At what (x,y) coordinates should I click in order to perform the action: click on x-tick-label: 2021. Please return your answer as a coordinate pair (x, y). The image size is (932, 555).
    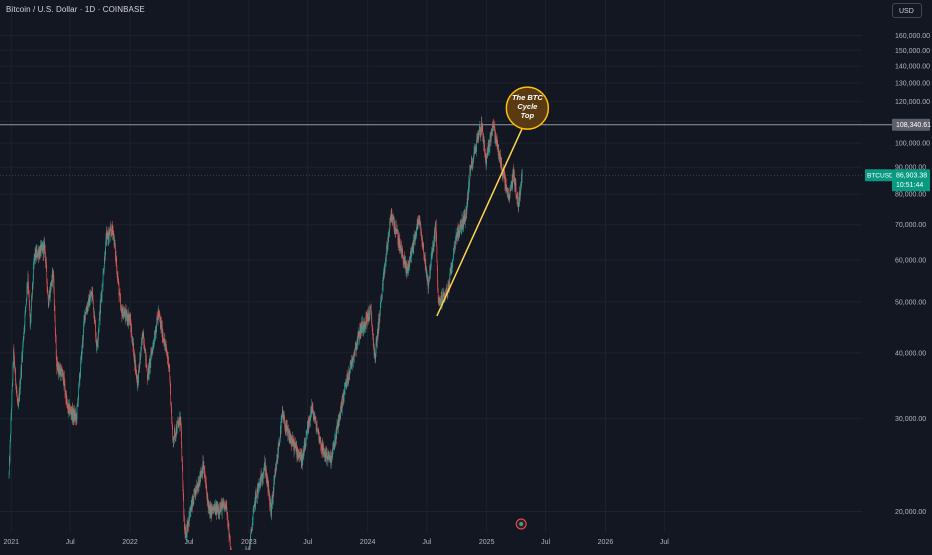
    Looking at the image, I should click on (11, 542).